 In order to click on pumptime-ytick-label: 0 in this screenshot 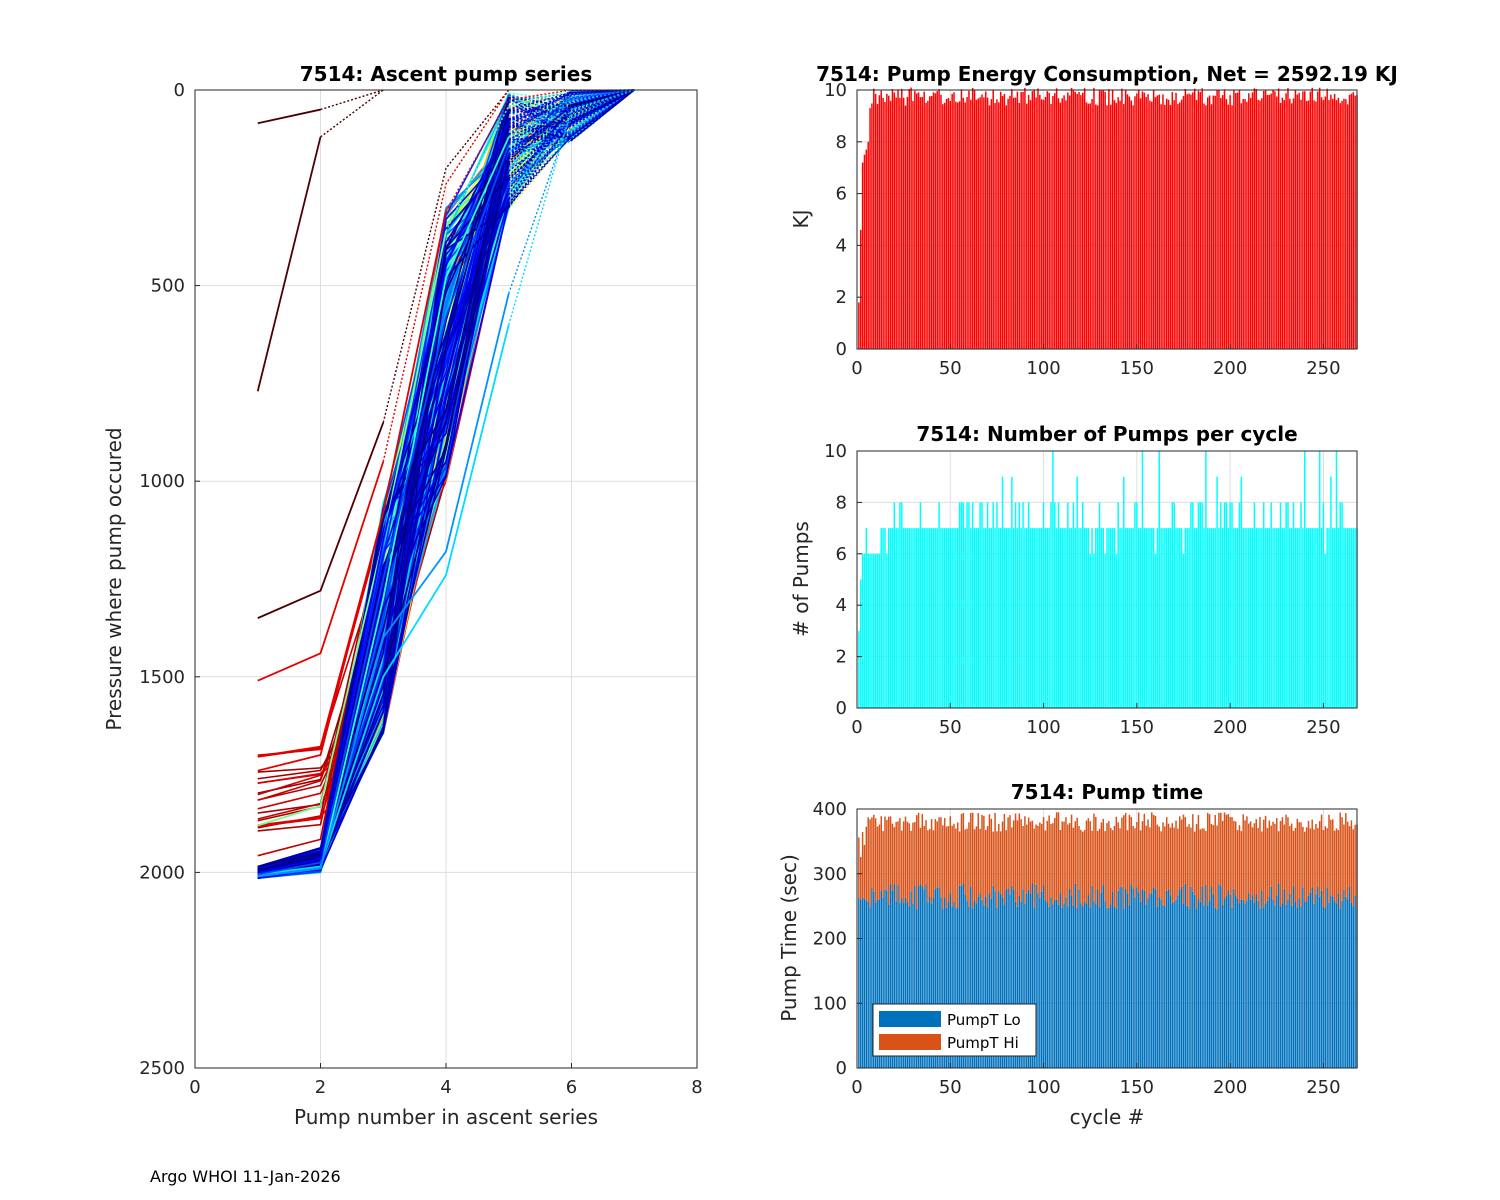, I will do `click(841, 1068)`.